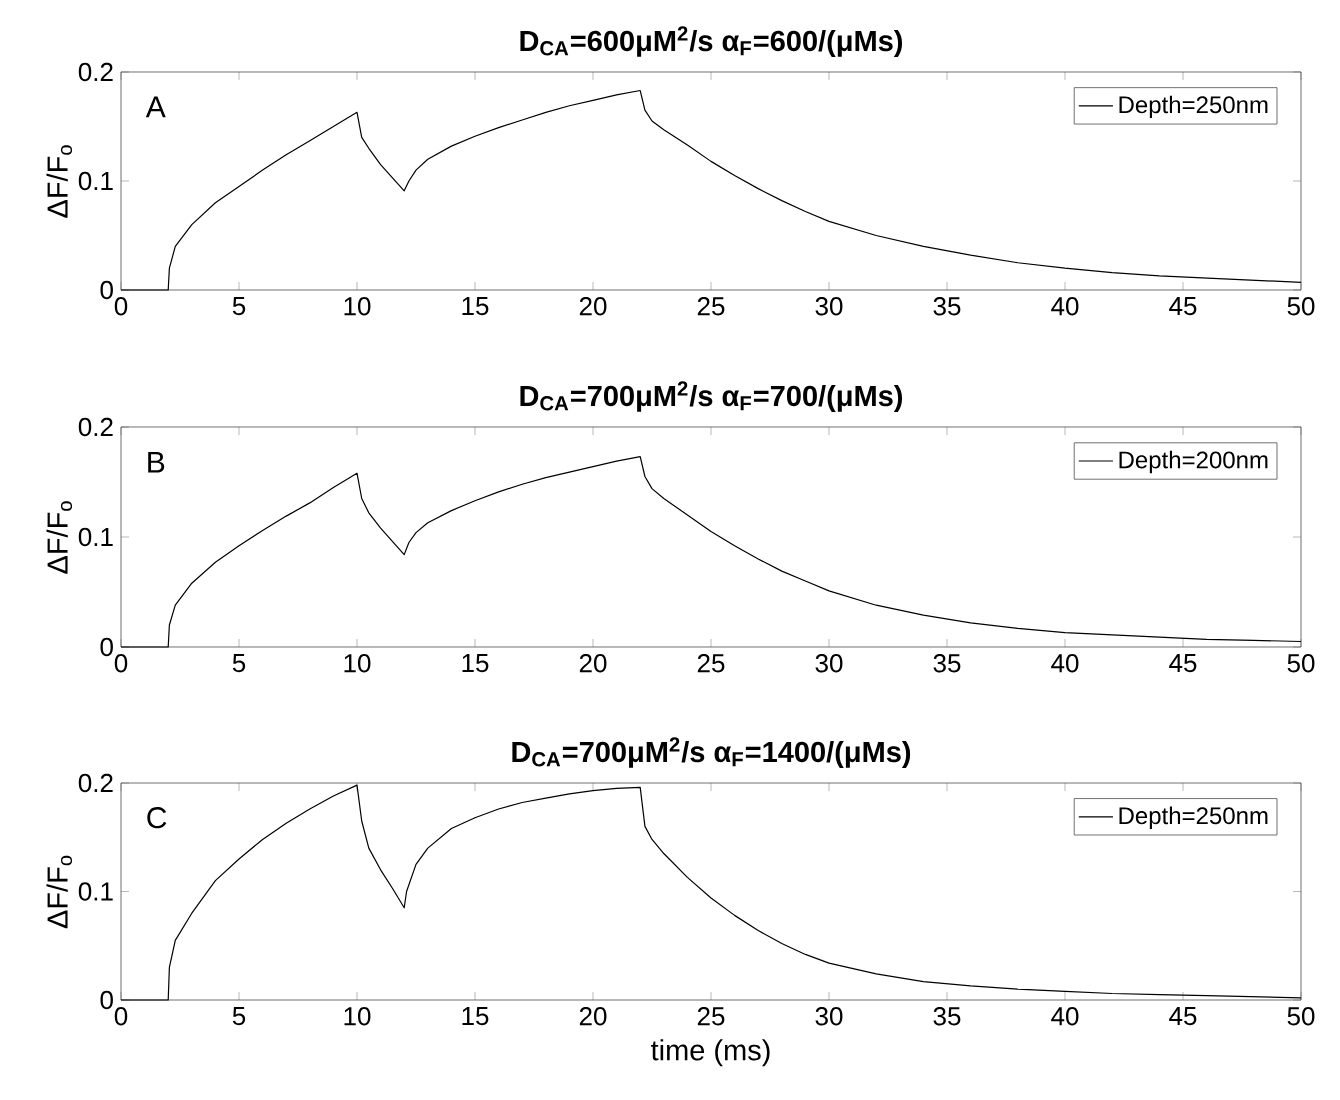  I want to click on x-axis-title: time (ms), so click(710, 1053).